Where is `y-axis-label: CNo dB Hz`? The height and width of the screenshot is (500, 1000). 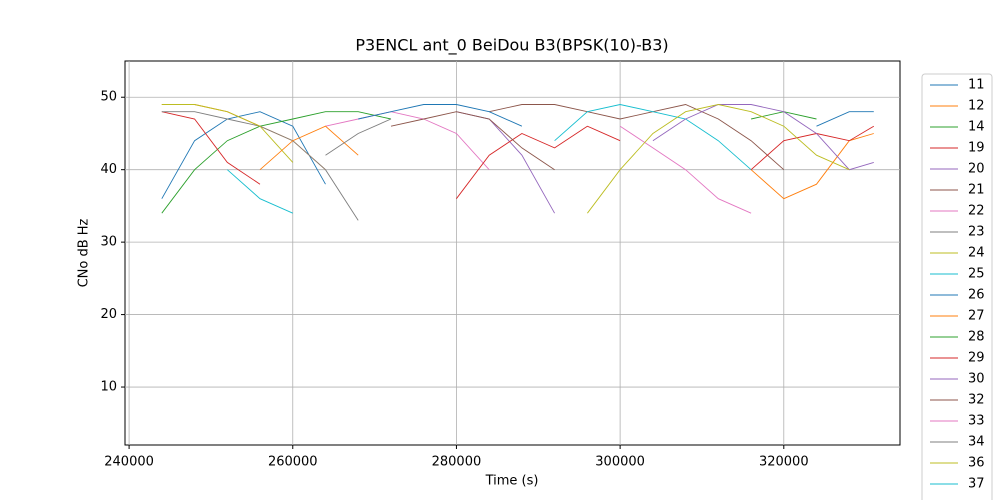
y-axis-label: CNo dB Hz is located at coordinates (84, 252).